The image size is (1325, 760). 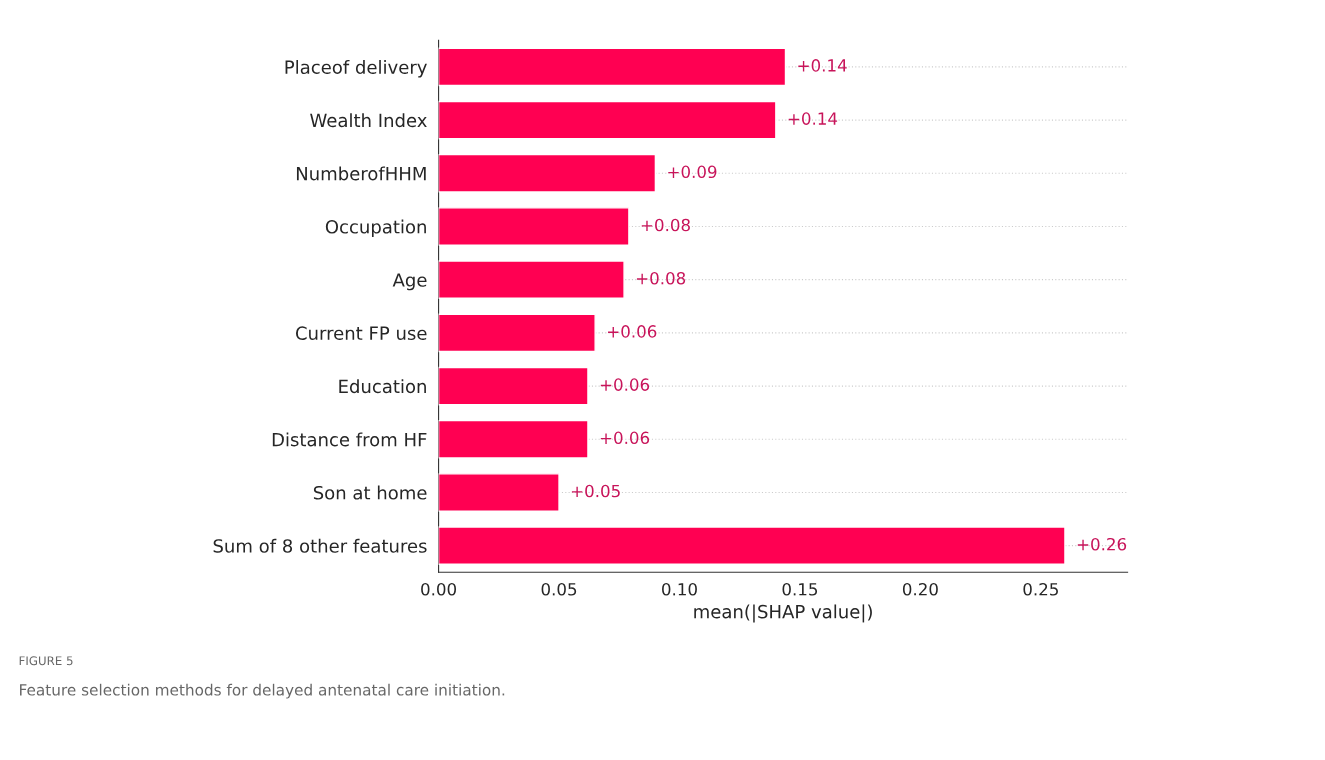 What do you see at coordinates (1040, 589) in the screenshot?
I see `x-tick-label: 0.25` at bounding box center [1040, 589].